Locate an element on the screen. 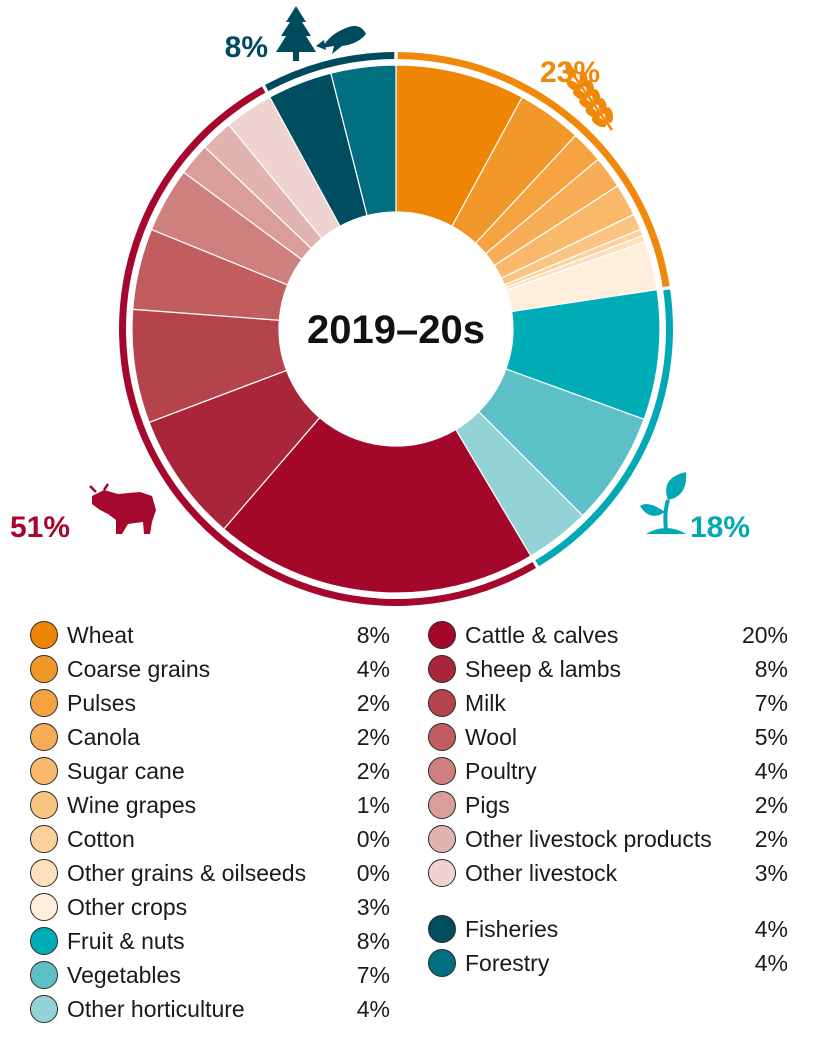 This screenshot has width=816, height=1038. legend-row-other-grains-oilseeds: Other grains & oilseeds 0% is located at coordinates (210, 873).